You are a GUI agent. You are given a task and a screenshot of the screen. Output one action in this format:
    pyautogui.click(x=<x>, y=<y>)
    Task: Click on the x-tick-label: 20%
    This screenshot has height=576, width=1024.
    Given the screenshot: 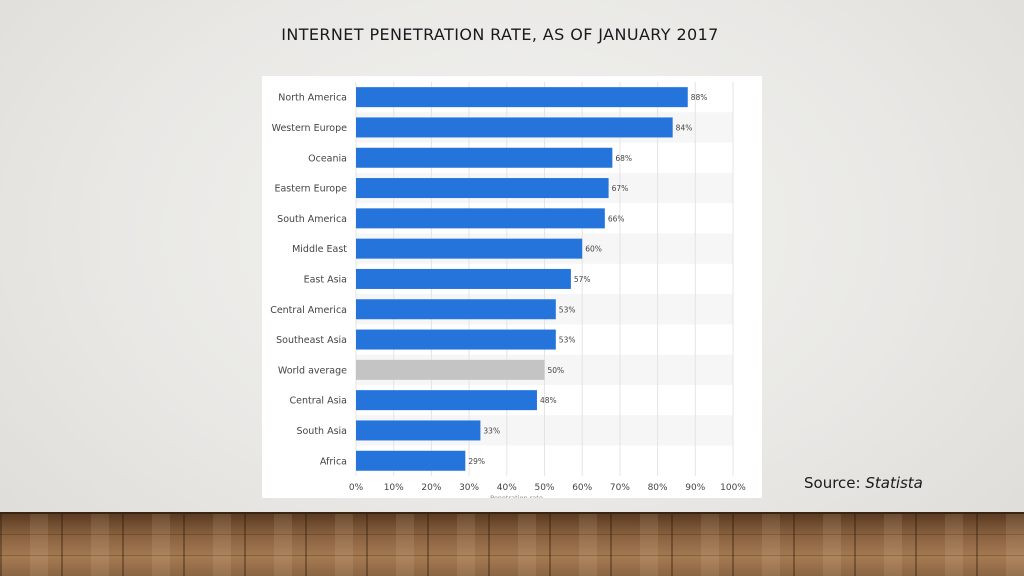 What is the action you would take?
    pyautogui.click(x=431, y=488)
    